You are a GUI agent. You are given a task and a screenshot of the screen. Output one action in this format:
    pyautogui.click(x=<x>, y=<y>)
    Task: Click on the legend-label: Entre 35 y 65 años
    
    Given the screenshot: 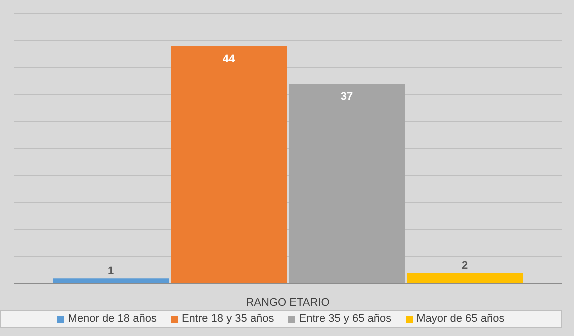 What is the action you would take?
    pyautogui.click(x=345, y=319)
    